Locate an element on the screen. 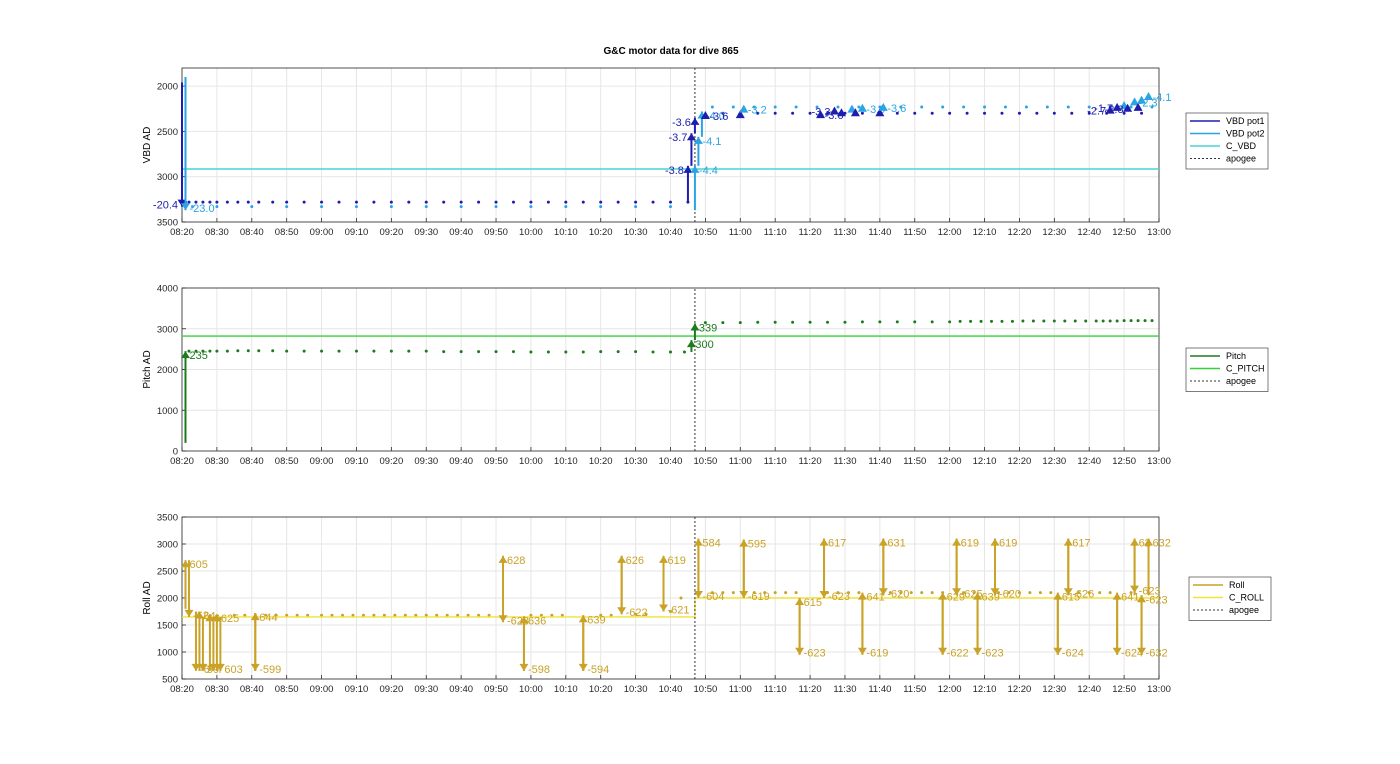  x-tick-label: 12:10 is located at coordinates (985, 689).